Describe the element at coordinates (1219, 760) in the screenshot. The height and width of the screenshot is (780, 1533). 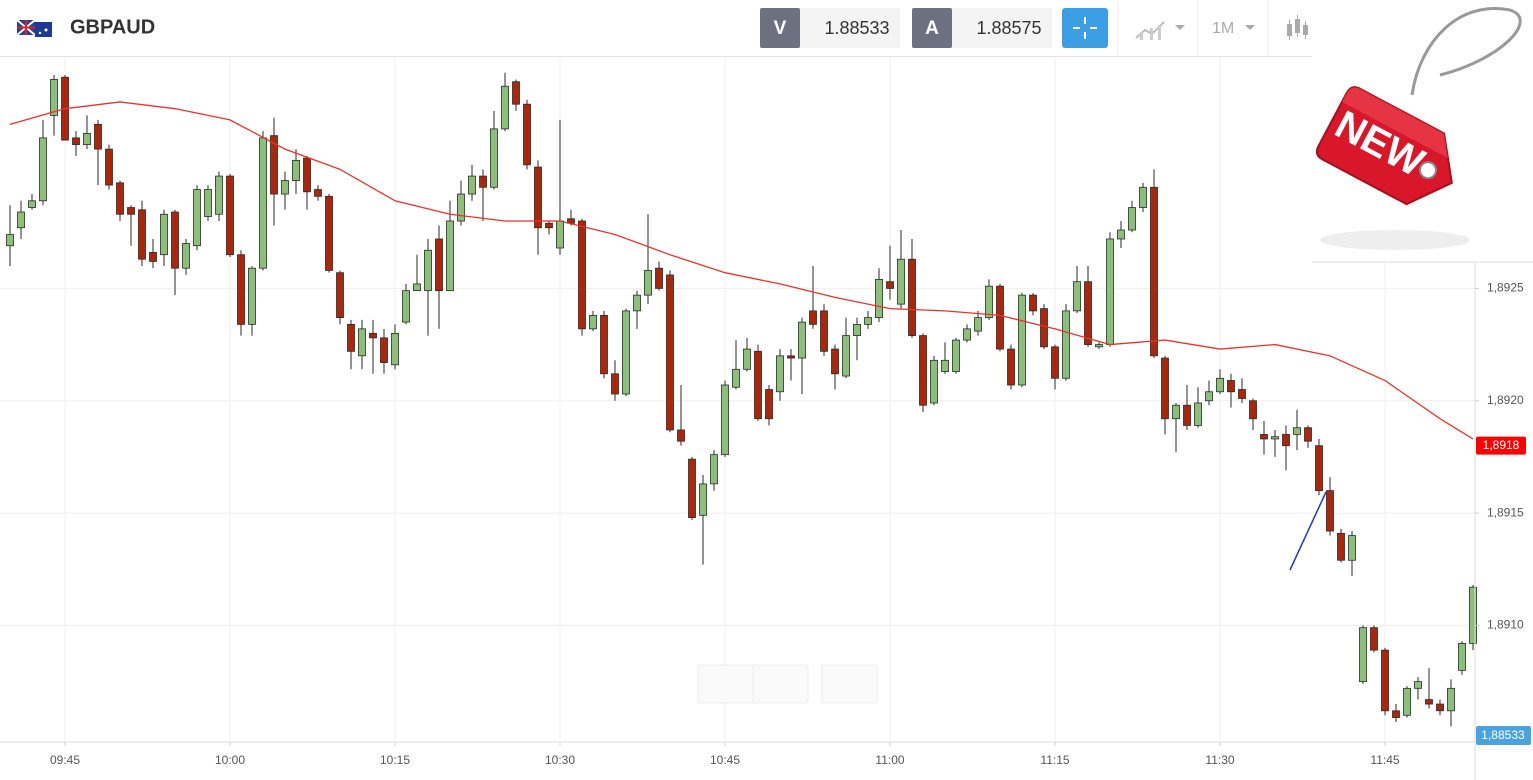
I see `x-tick-label: 11:30` at that location.